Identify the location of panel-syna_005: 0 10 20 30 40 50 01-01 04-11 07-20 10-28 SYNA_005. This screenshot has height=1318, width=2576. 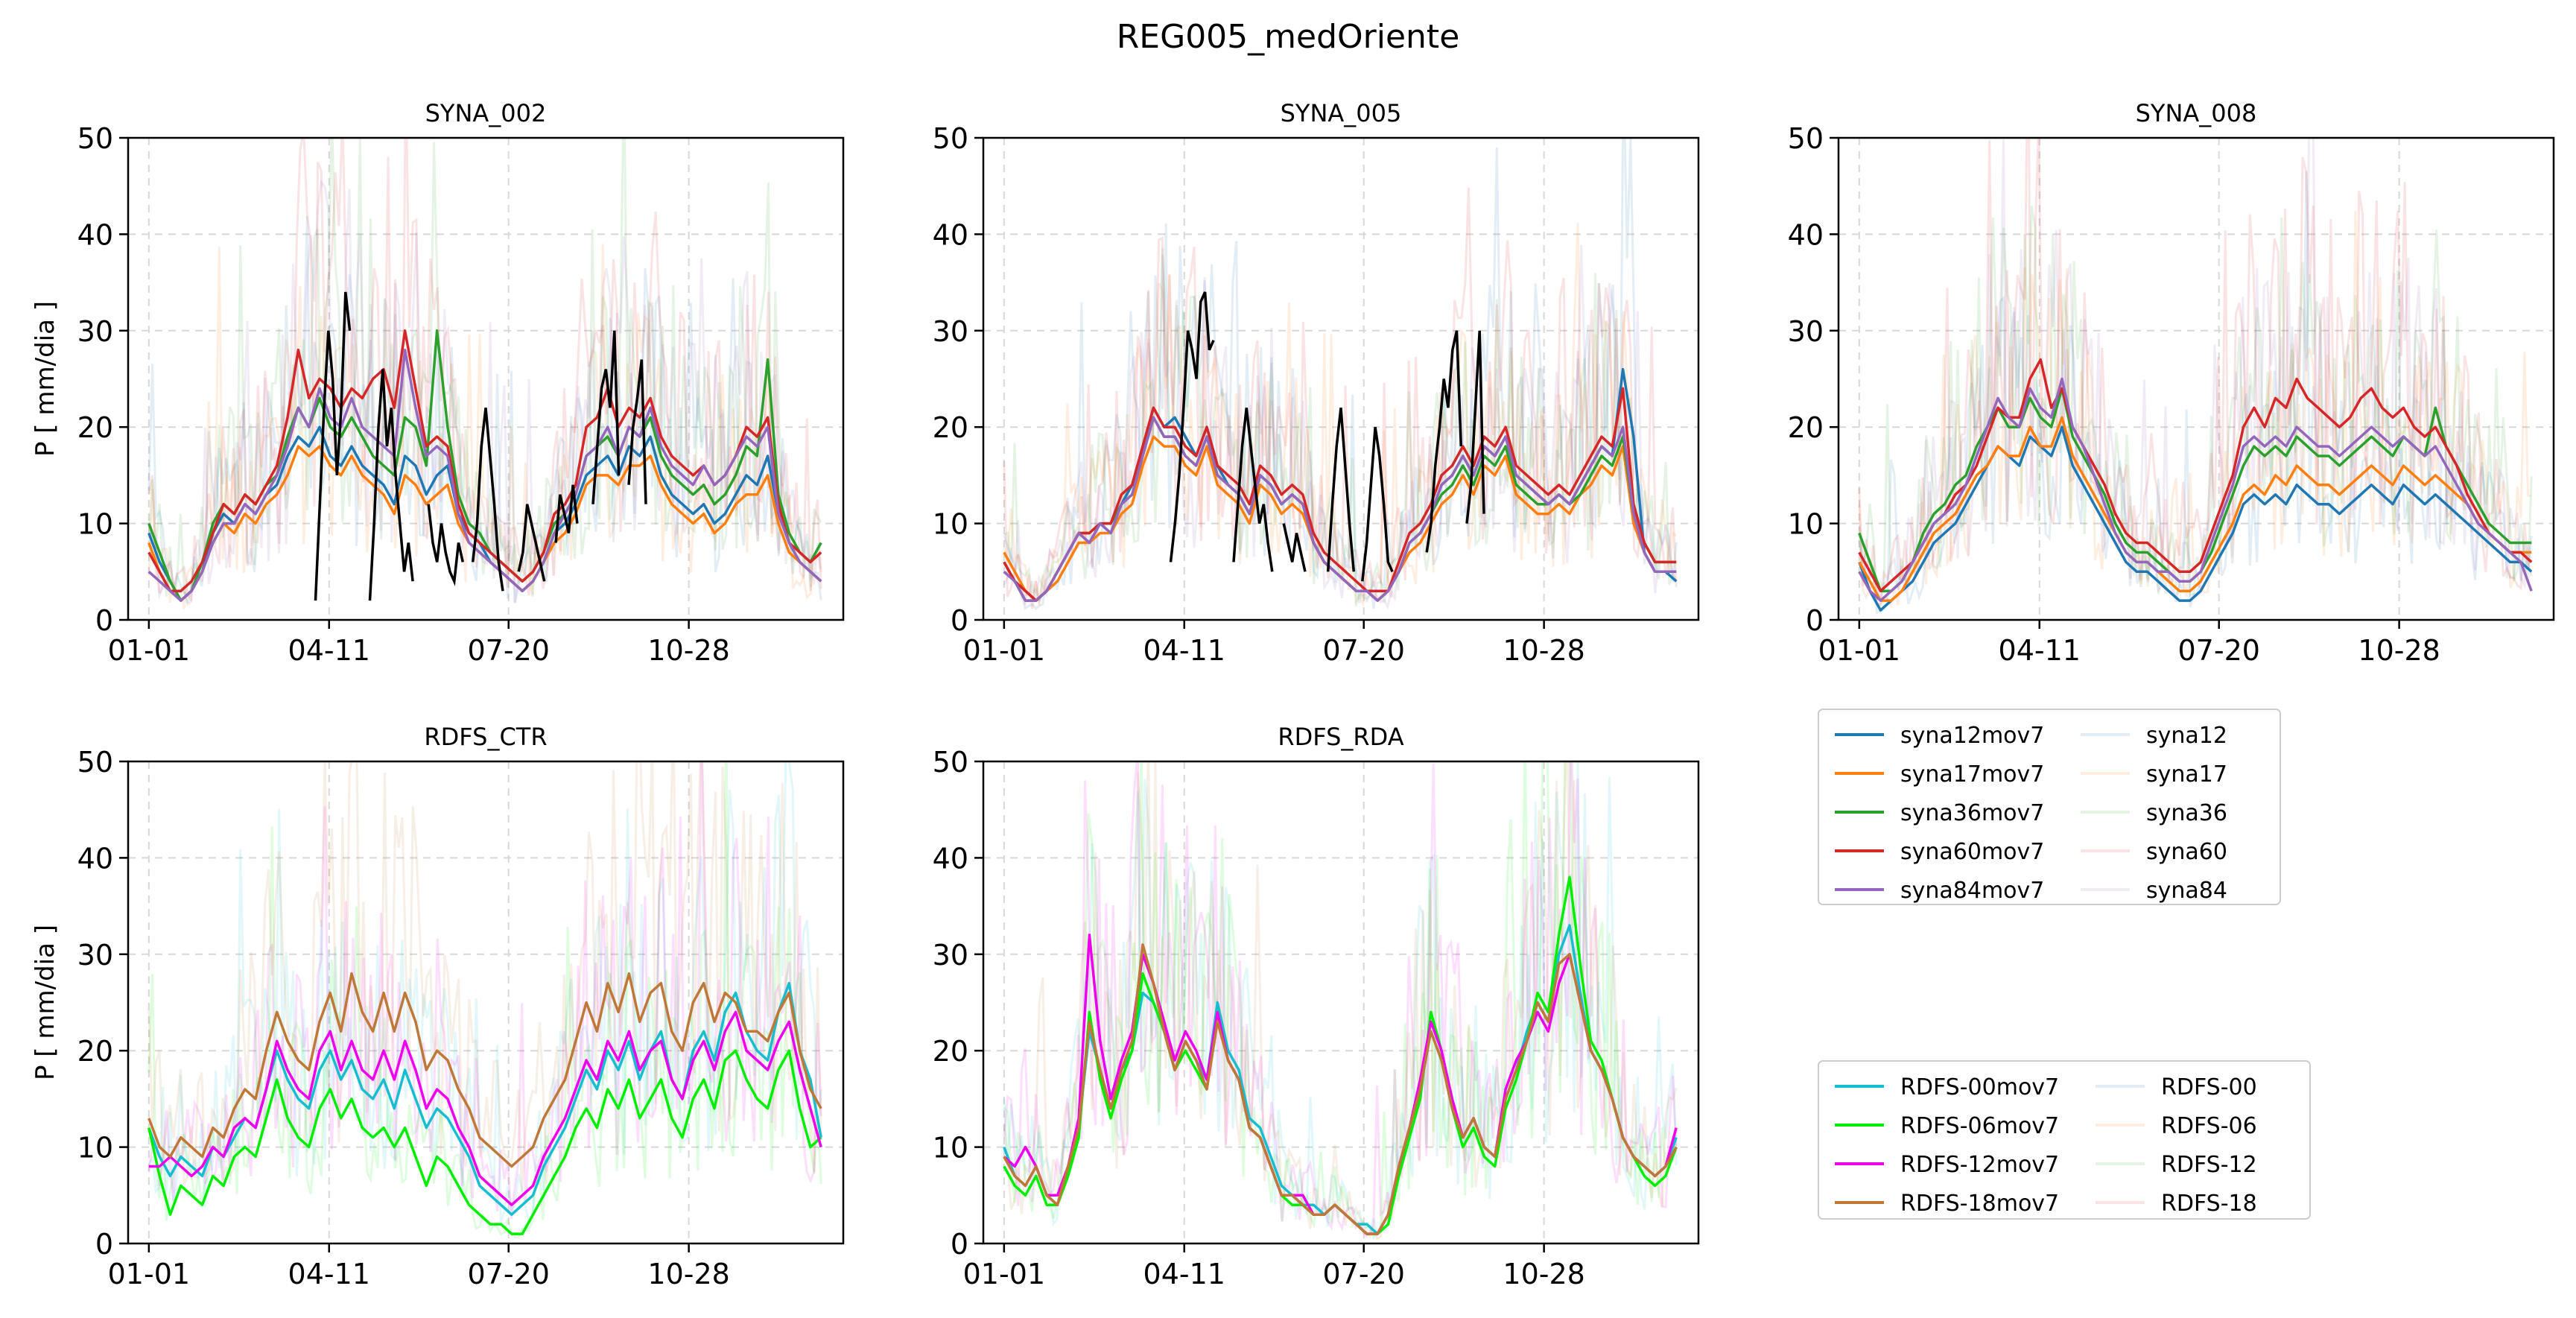
(1317, 383).